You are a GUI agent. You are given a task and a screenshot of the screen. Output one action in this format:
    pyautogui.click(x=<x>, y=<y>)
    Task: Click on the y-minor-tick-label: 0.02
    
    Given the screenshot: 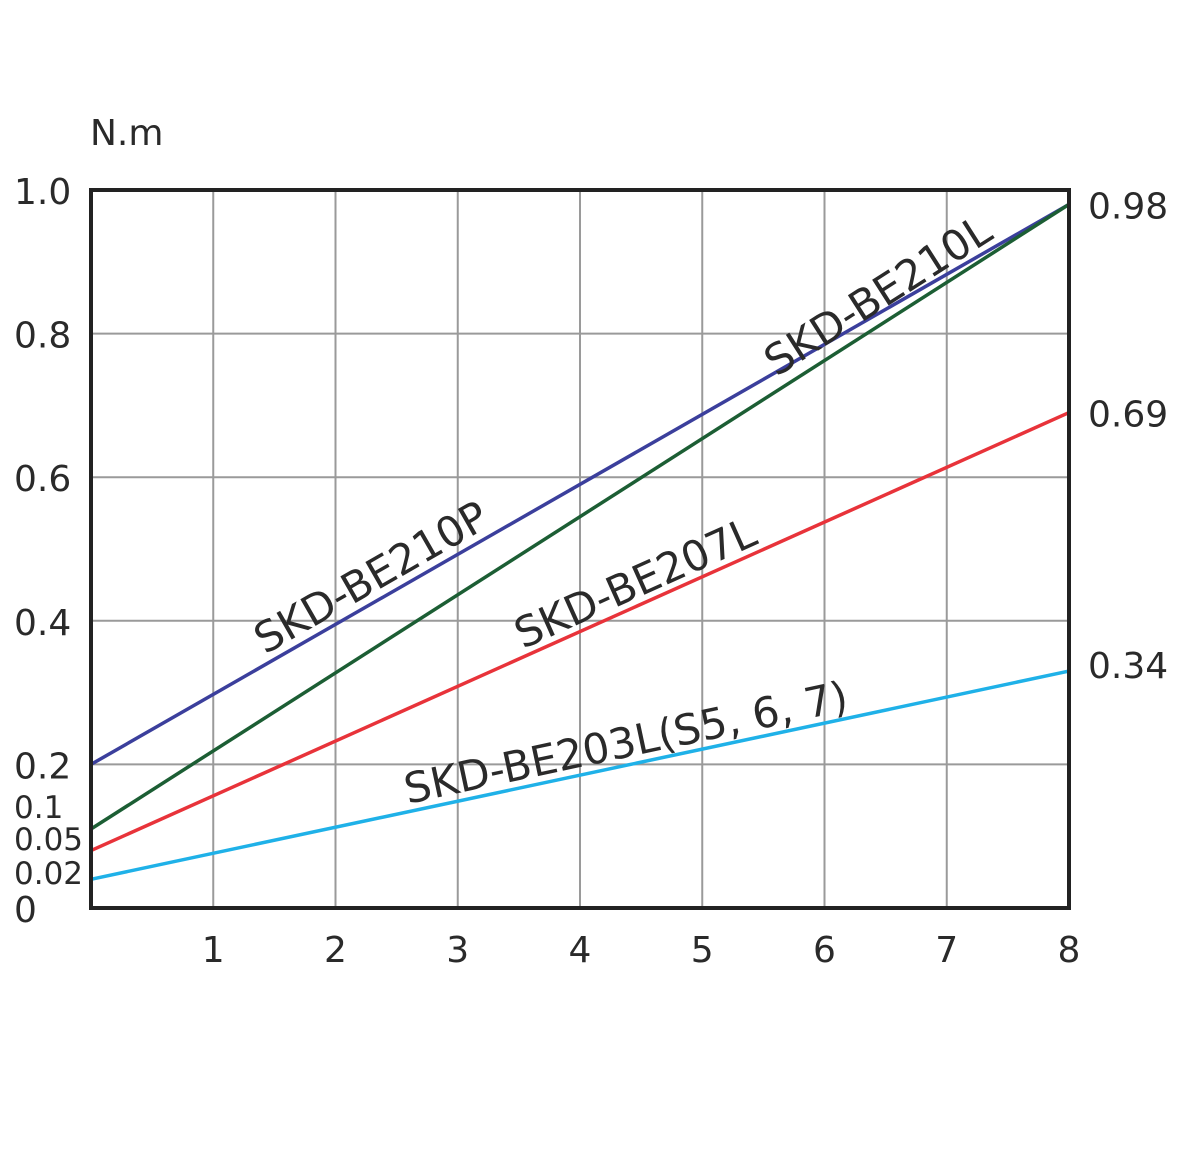 What is the action you would take?
    pyautogui.click(x=48, y=874)
    